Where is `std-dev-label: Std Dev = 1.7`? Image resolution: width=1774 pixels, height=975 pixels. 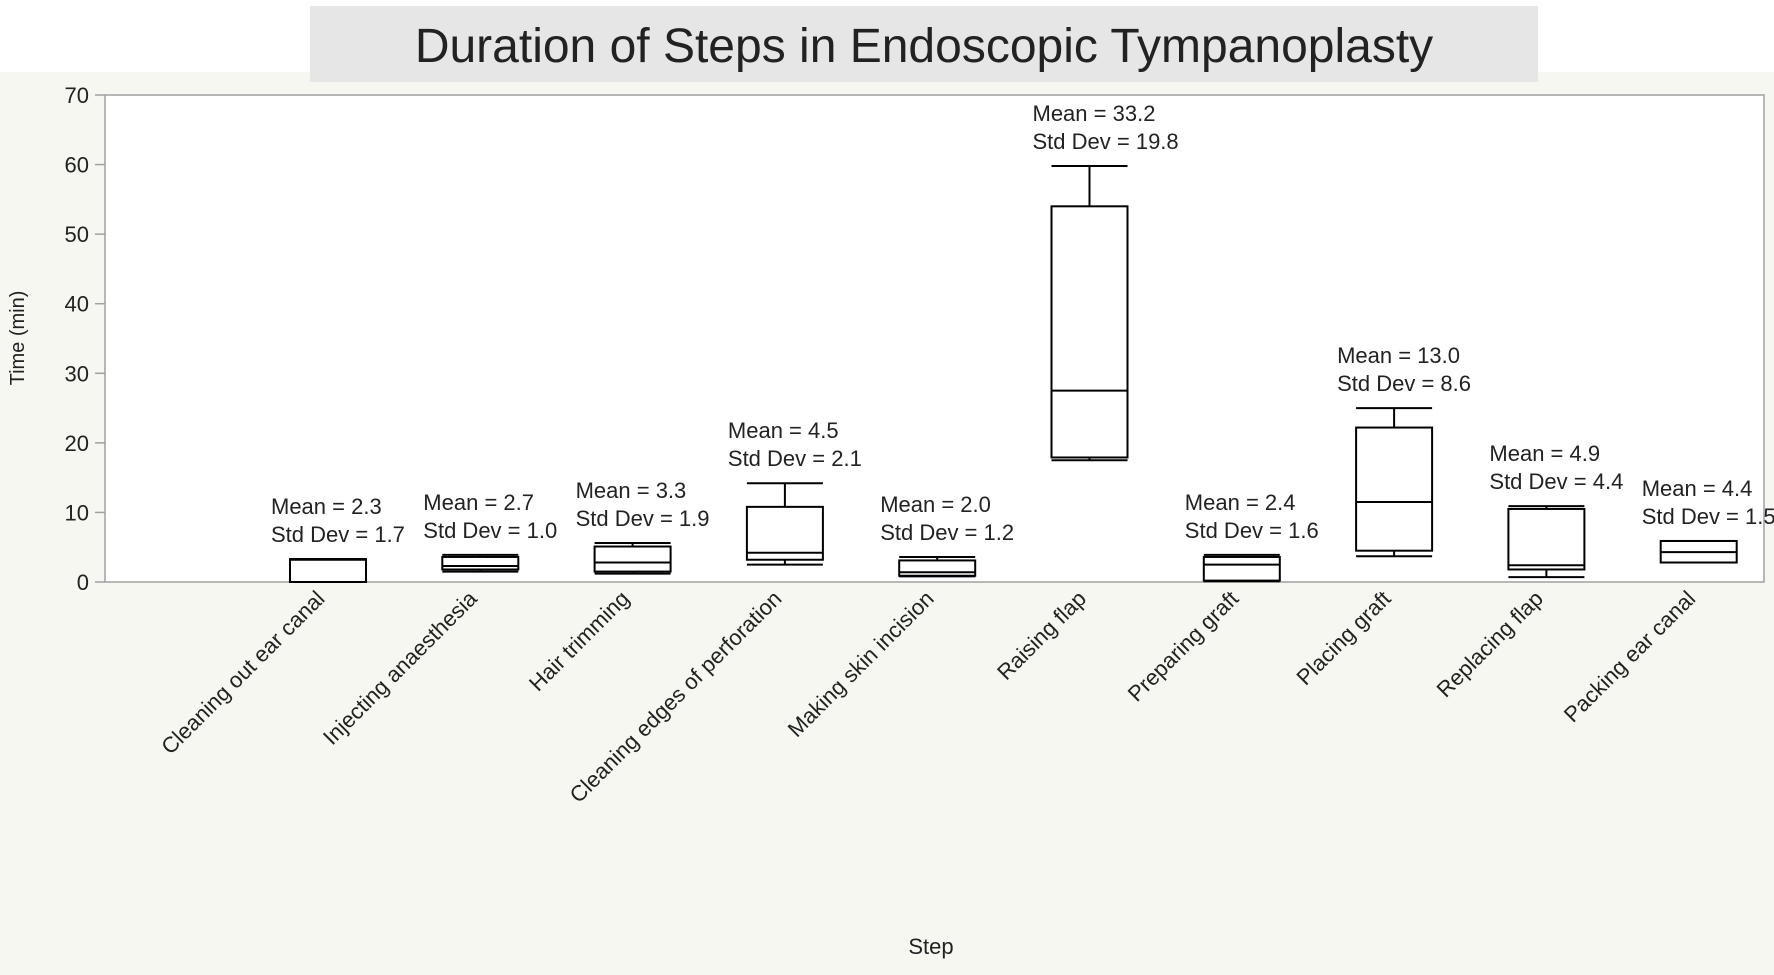 std-dev-label: Std Dev = 1.7 is located at coordinates (338, 534).